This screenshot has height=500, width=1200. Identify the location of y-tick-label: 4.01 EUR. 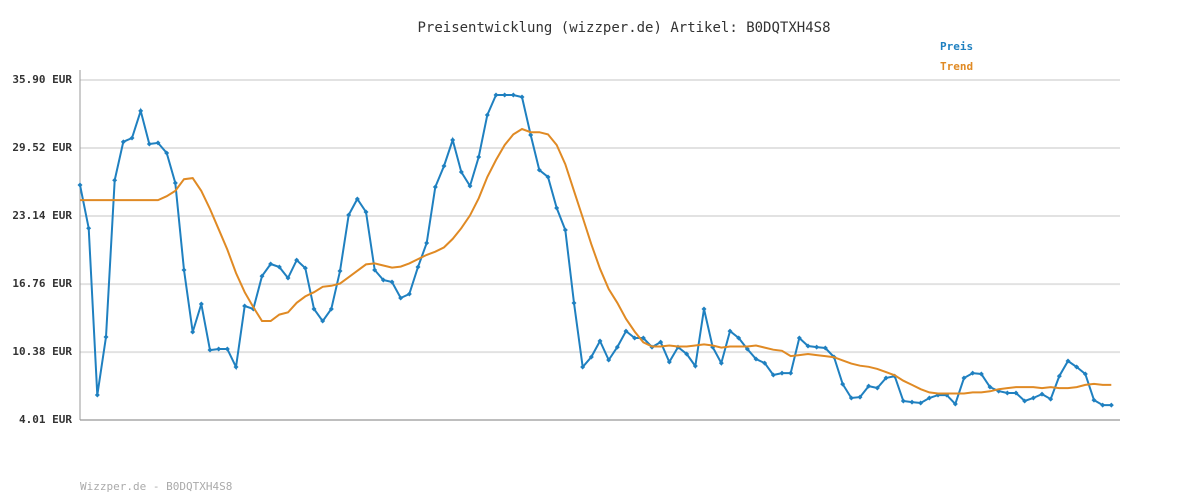
(45, 419).